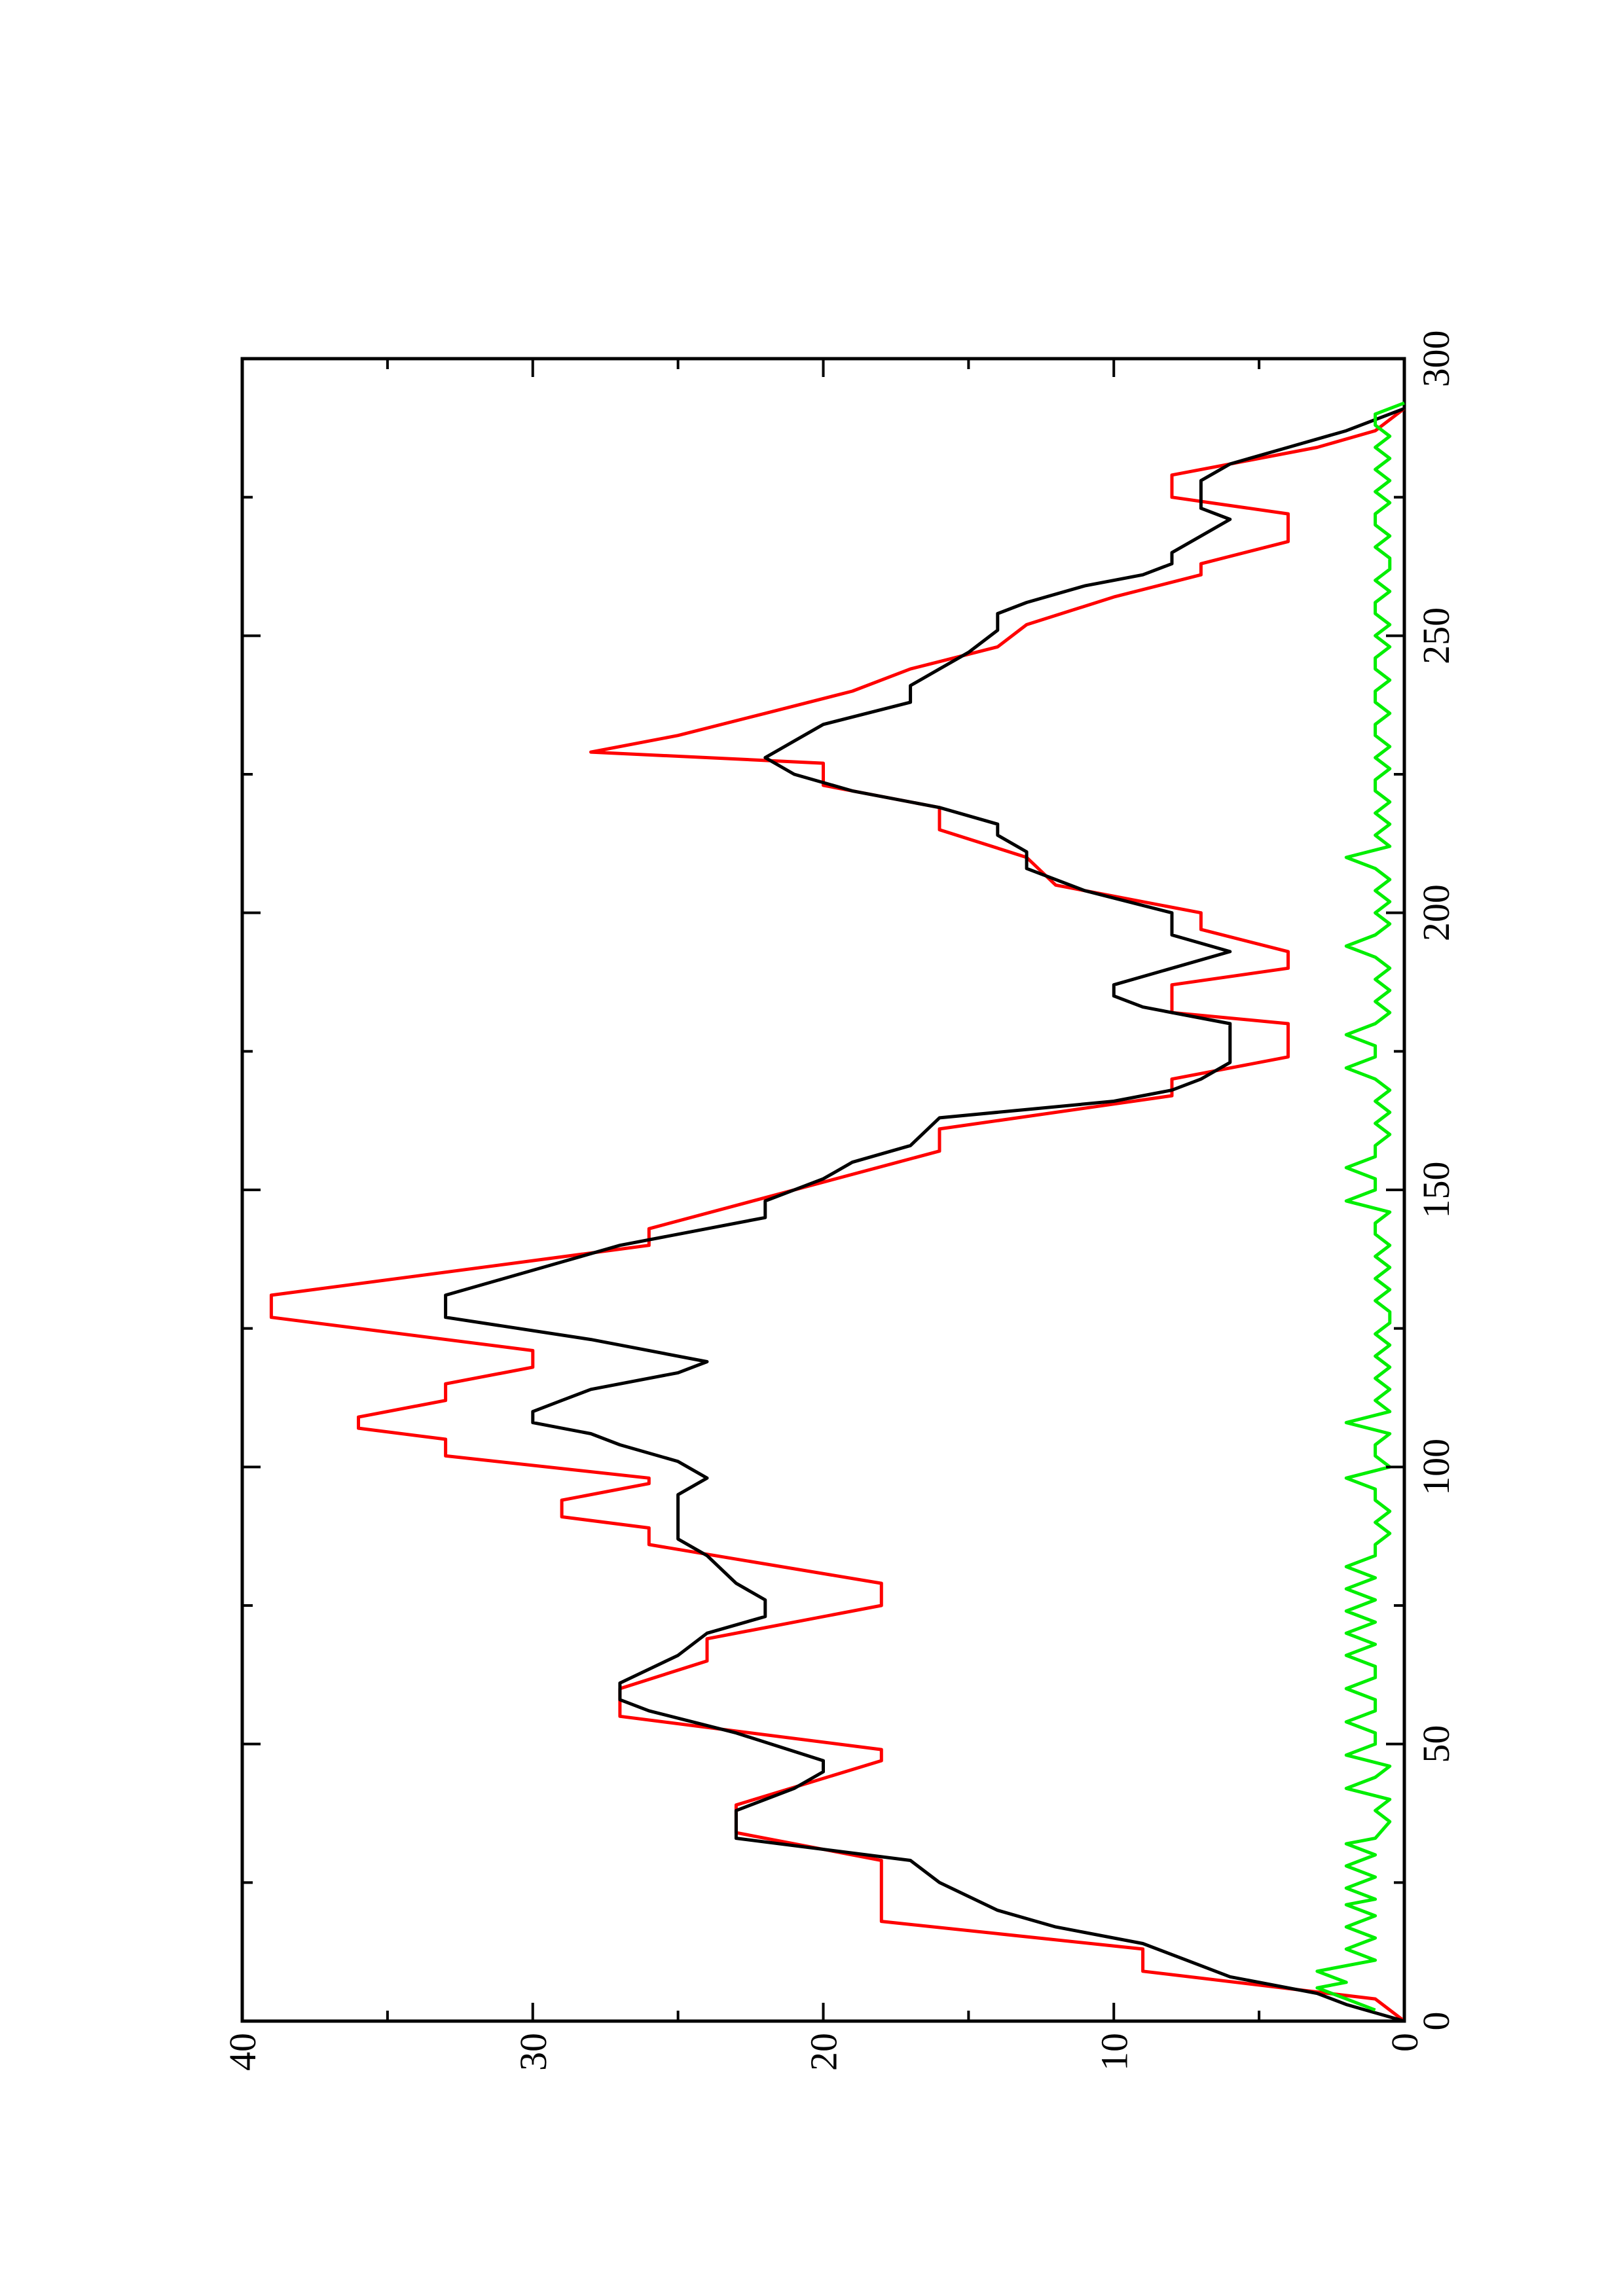 The image size is (1623, 2296). Describe the element at coordinates (533, 2052) in the screenshot. I see `y-tick-label-3: 30` at that location.